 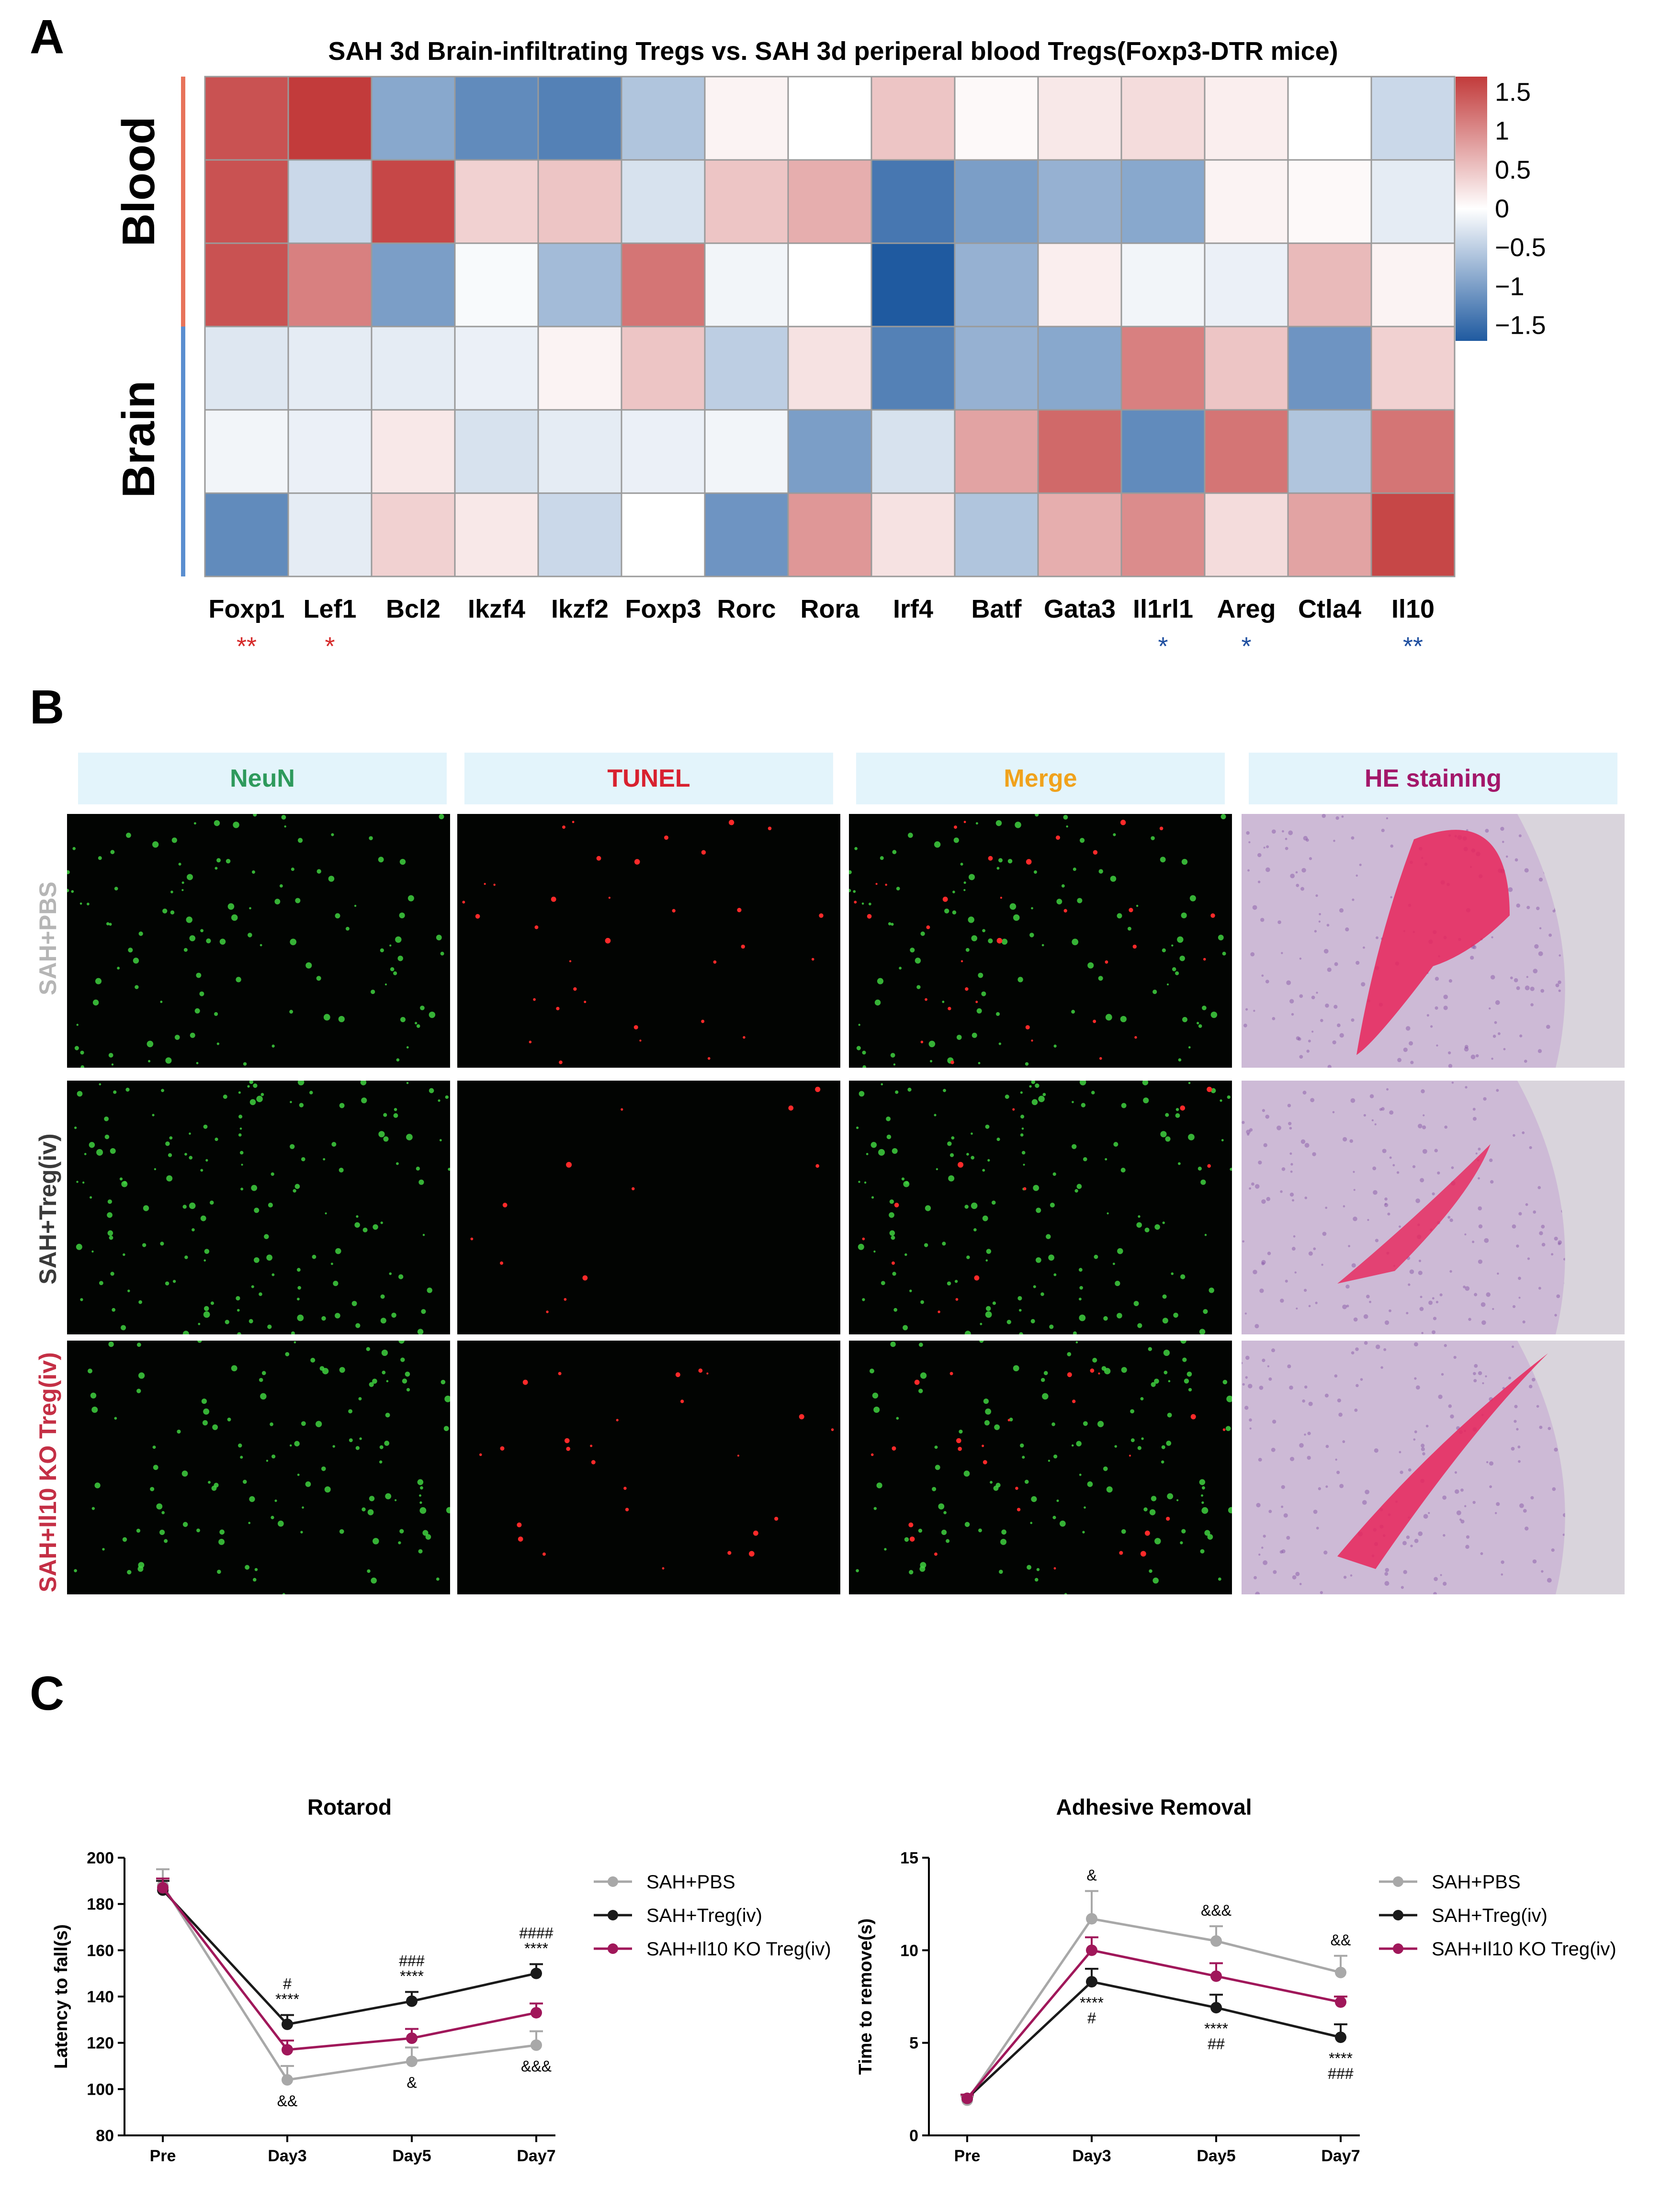 What do you see at coordinates (183, 202) in the screenshot?
I see `blood-group-bar` at bounding box center [183, 202].